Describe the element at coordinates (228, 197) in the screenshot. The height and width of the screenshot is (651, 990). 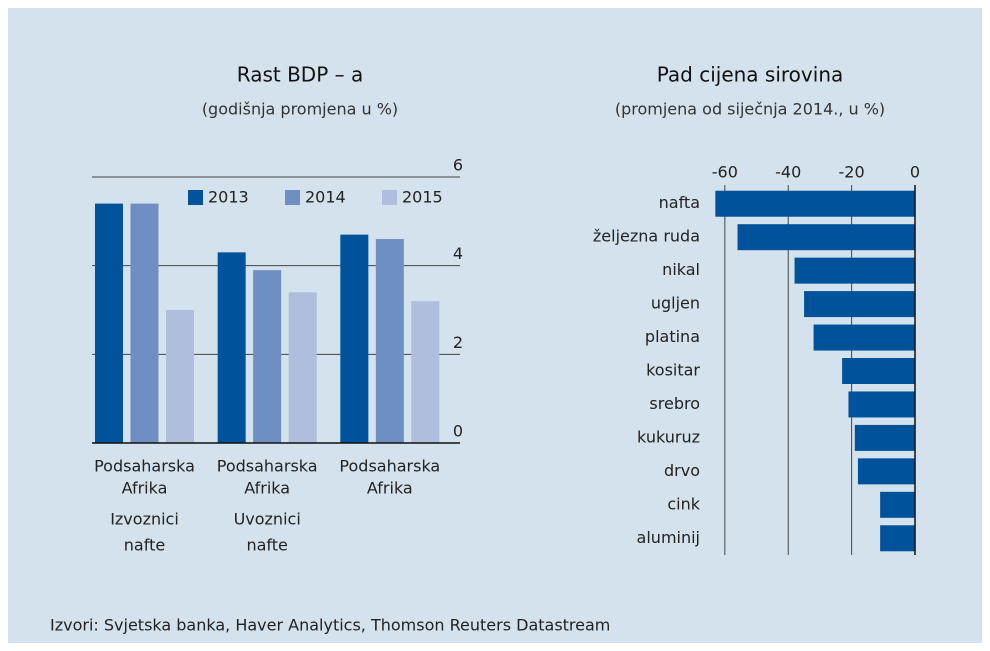
I see `legend-label: 2013` at that location.